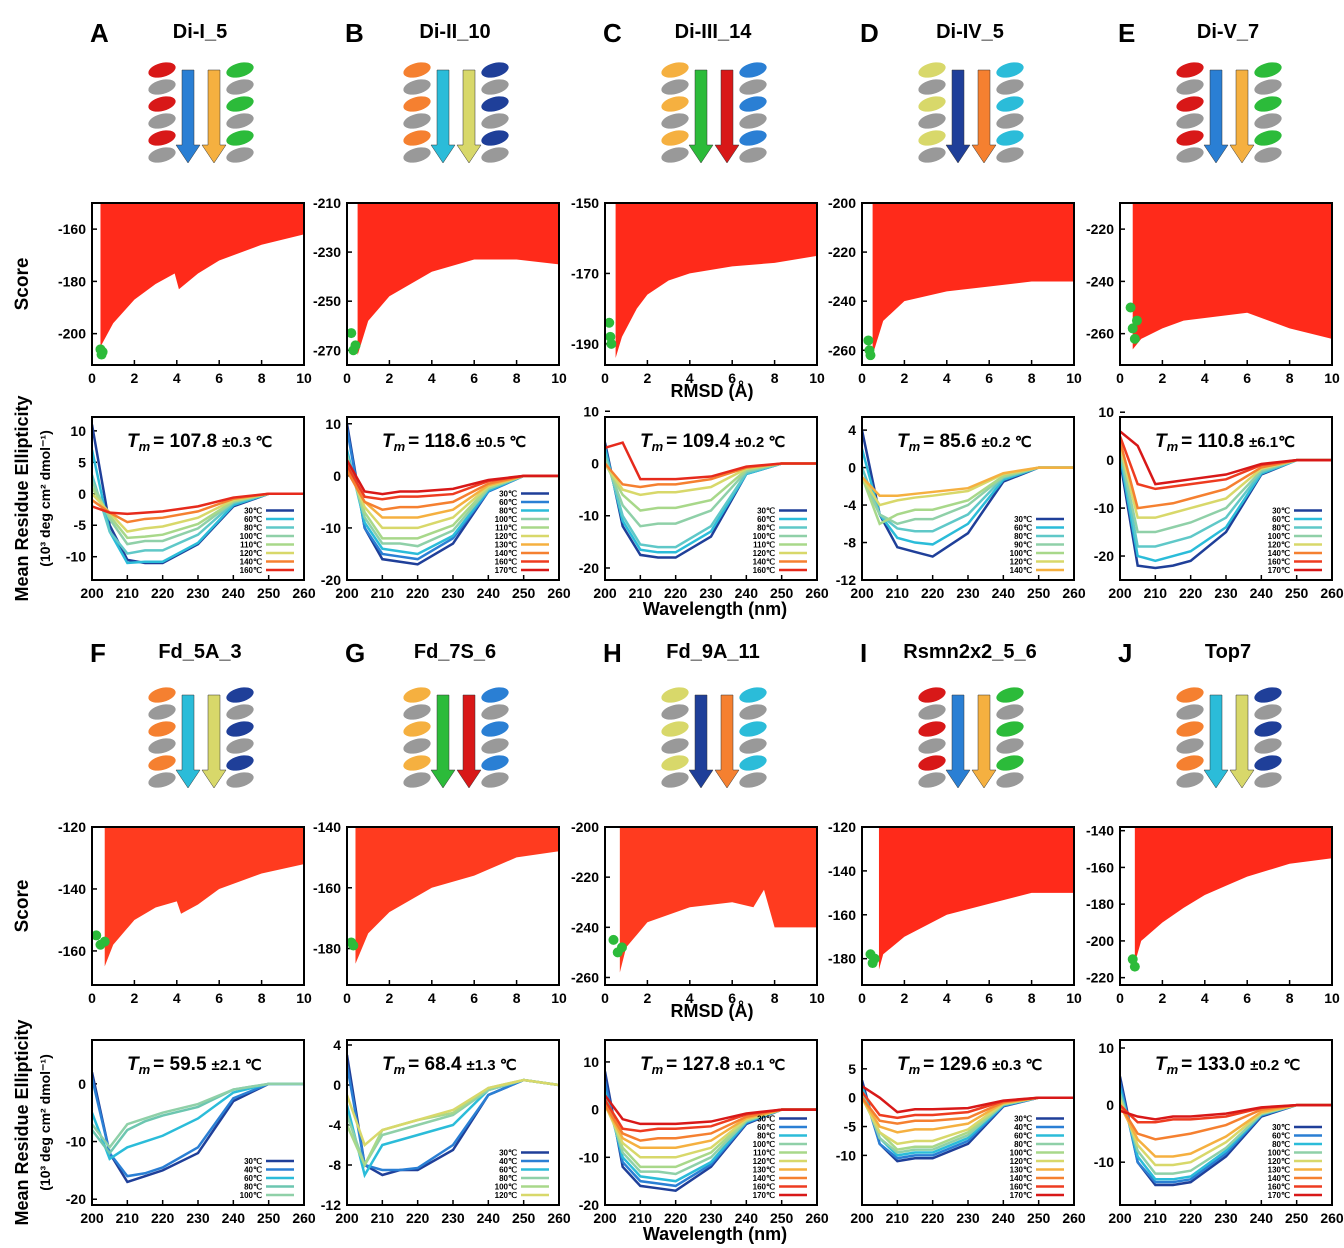 The height and width of the screenshot is (1248, 1344). I want to click on y-tick-label: -5, so click(80, 525).